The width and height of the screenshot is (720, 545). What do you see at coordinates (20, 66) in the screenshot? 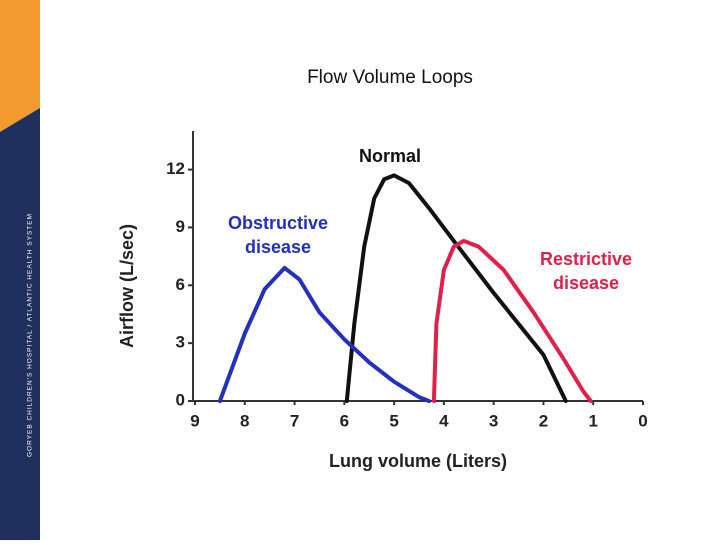
I see `sidebar-accent` at bounding box center [20, 66].